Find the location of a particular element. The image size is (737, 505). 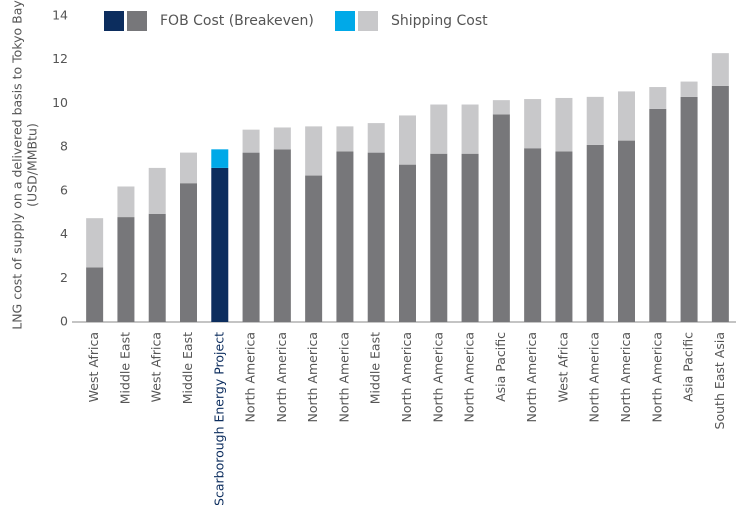

legend-label: FOB Cost (Breakeven) is located at coordinates (237, 21).